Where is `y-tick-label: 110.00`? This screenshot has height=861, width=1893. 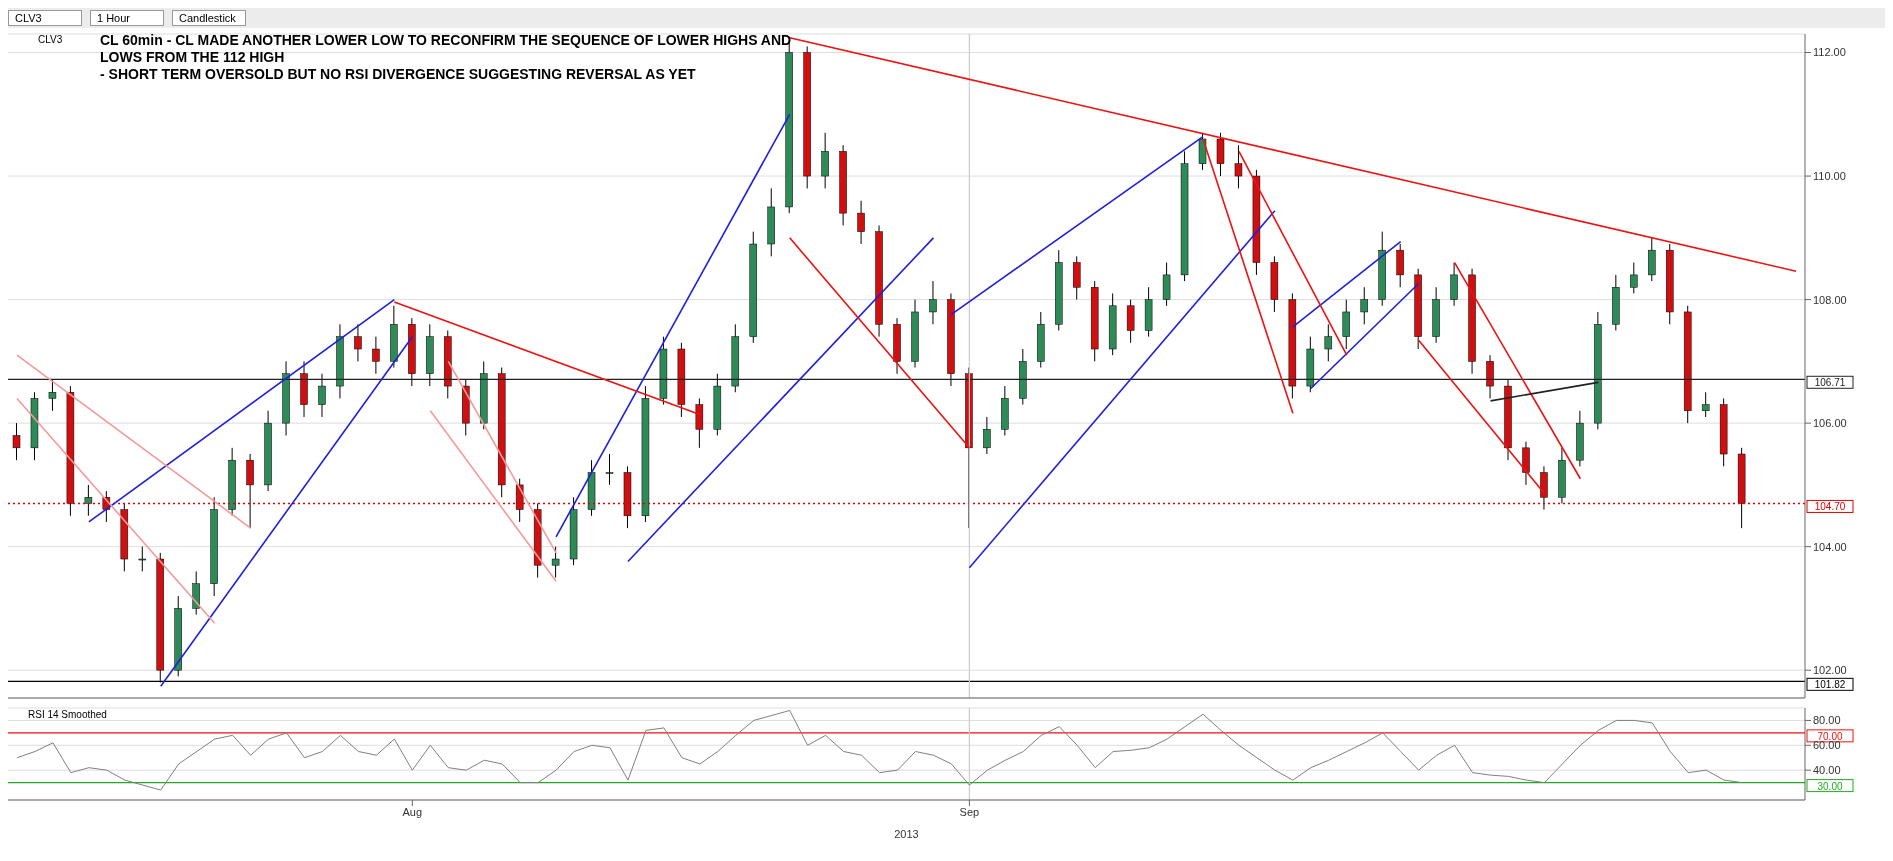 y-tick-label: 110.00 is located at coordinates (1829, 175).